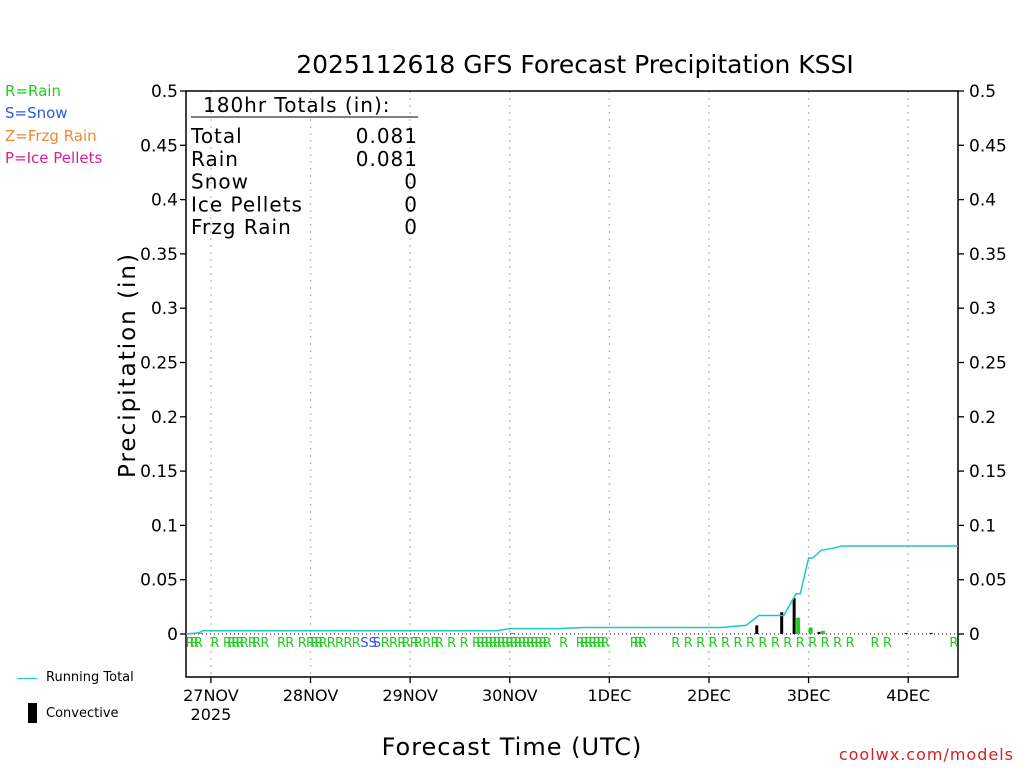 The width and height of the screenshot is (1024, 768). Describe the element at coordinates (90, 677) in the screenshot. I see `running-total-legend-label: Running Total` at that location.